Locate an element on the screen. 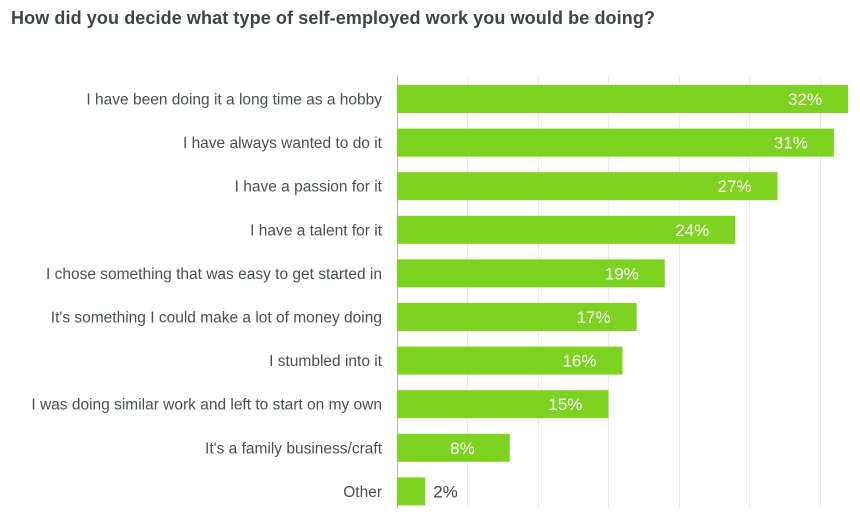 This screenshot has height=514, width=860. category-label: It's a family business/craft is located at coordinates (294, 448).